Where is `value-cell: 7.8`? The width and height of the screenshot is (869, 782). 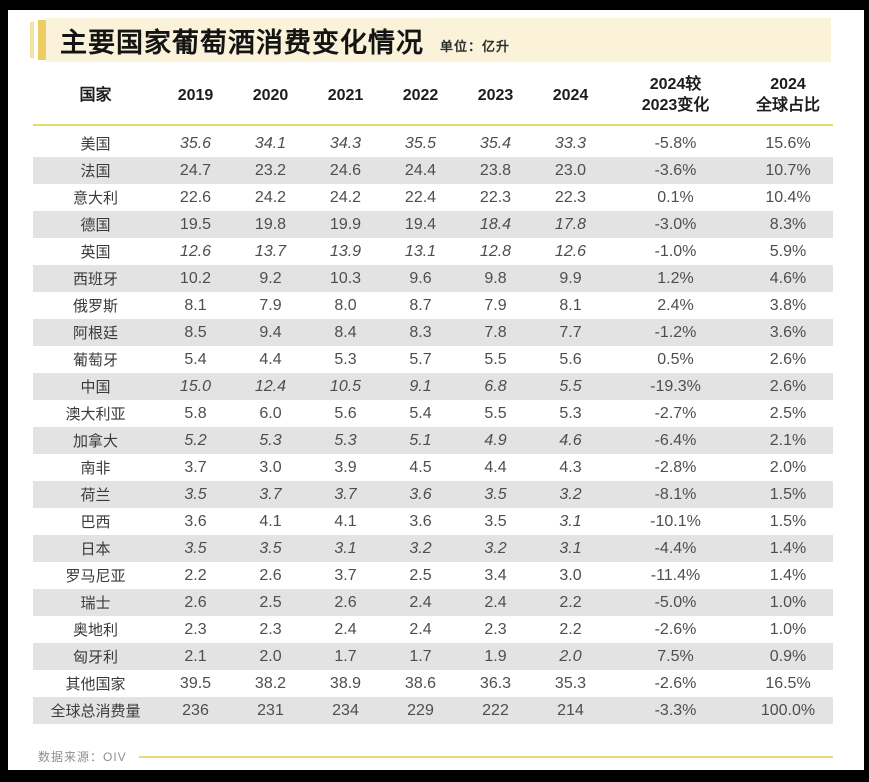
value-cell: 7.8 is located at coordinates (495, 332).